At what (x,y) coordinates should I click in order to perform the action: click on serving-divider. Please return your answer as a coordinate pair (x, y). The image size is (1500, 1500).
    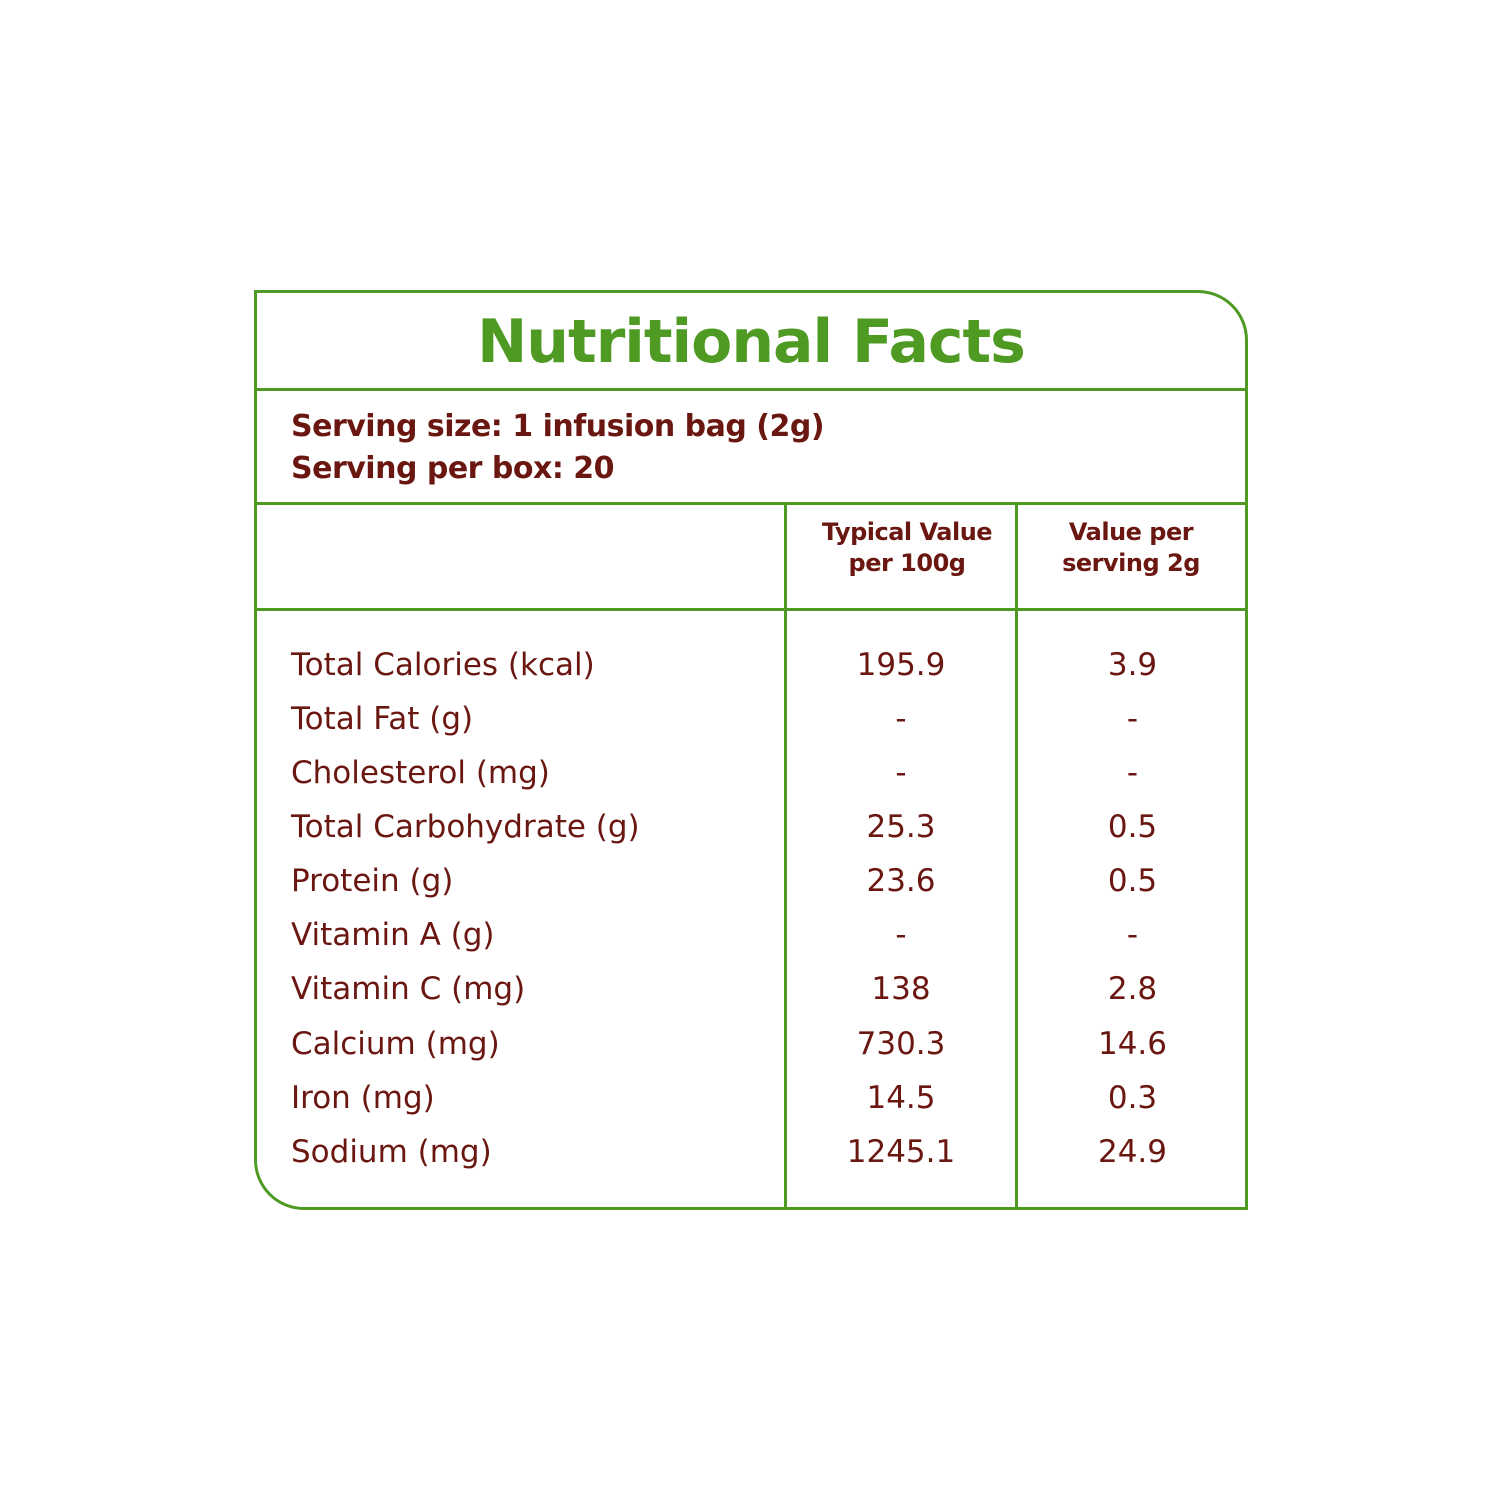
    Looking at the image, I should click on (751, 503).